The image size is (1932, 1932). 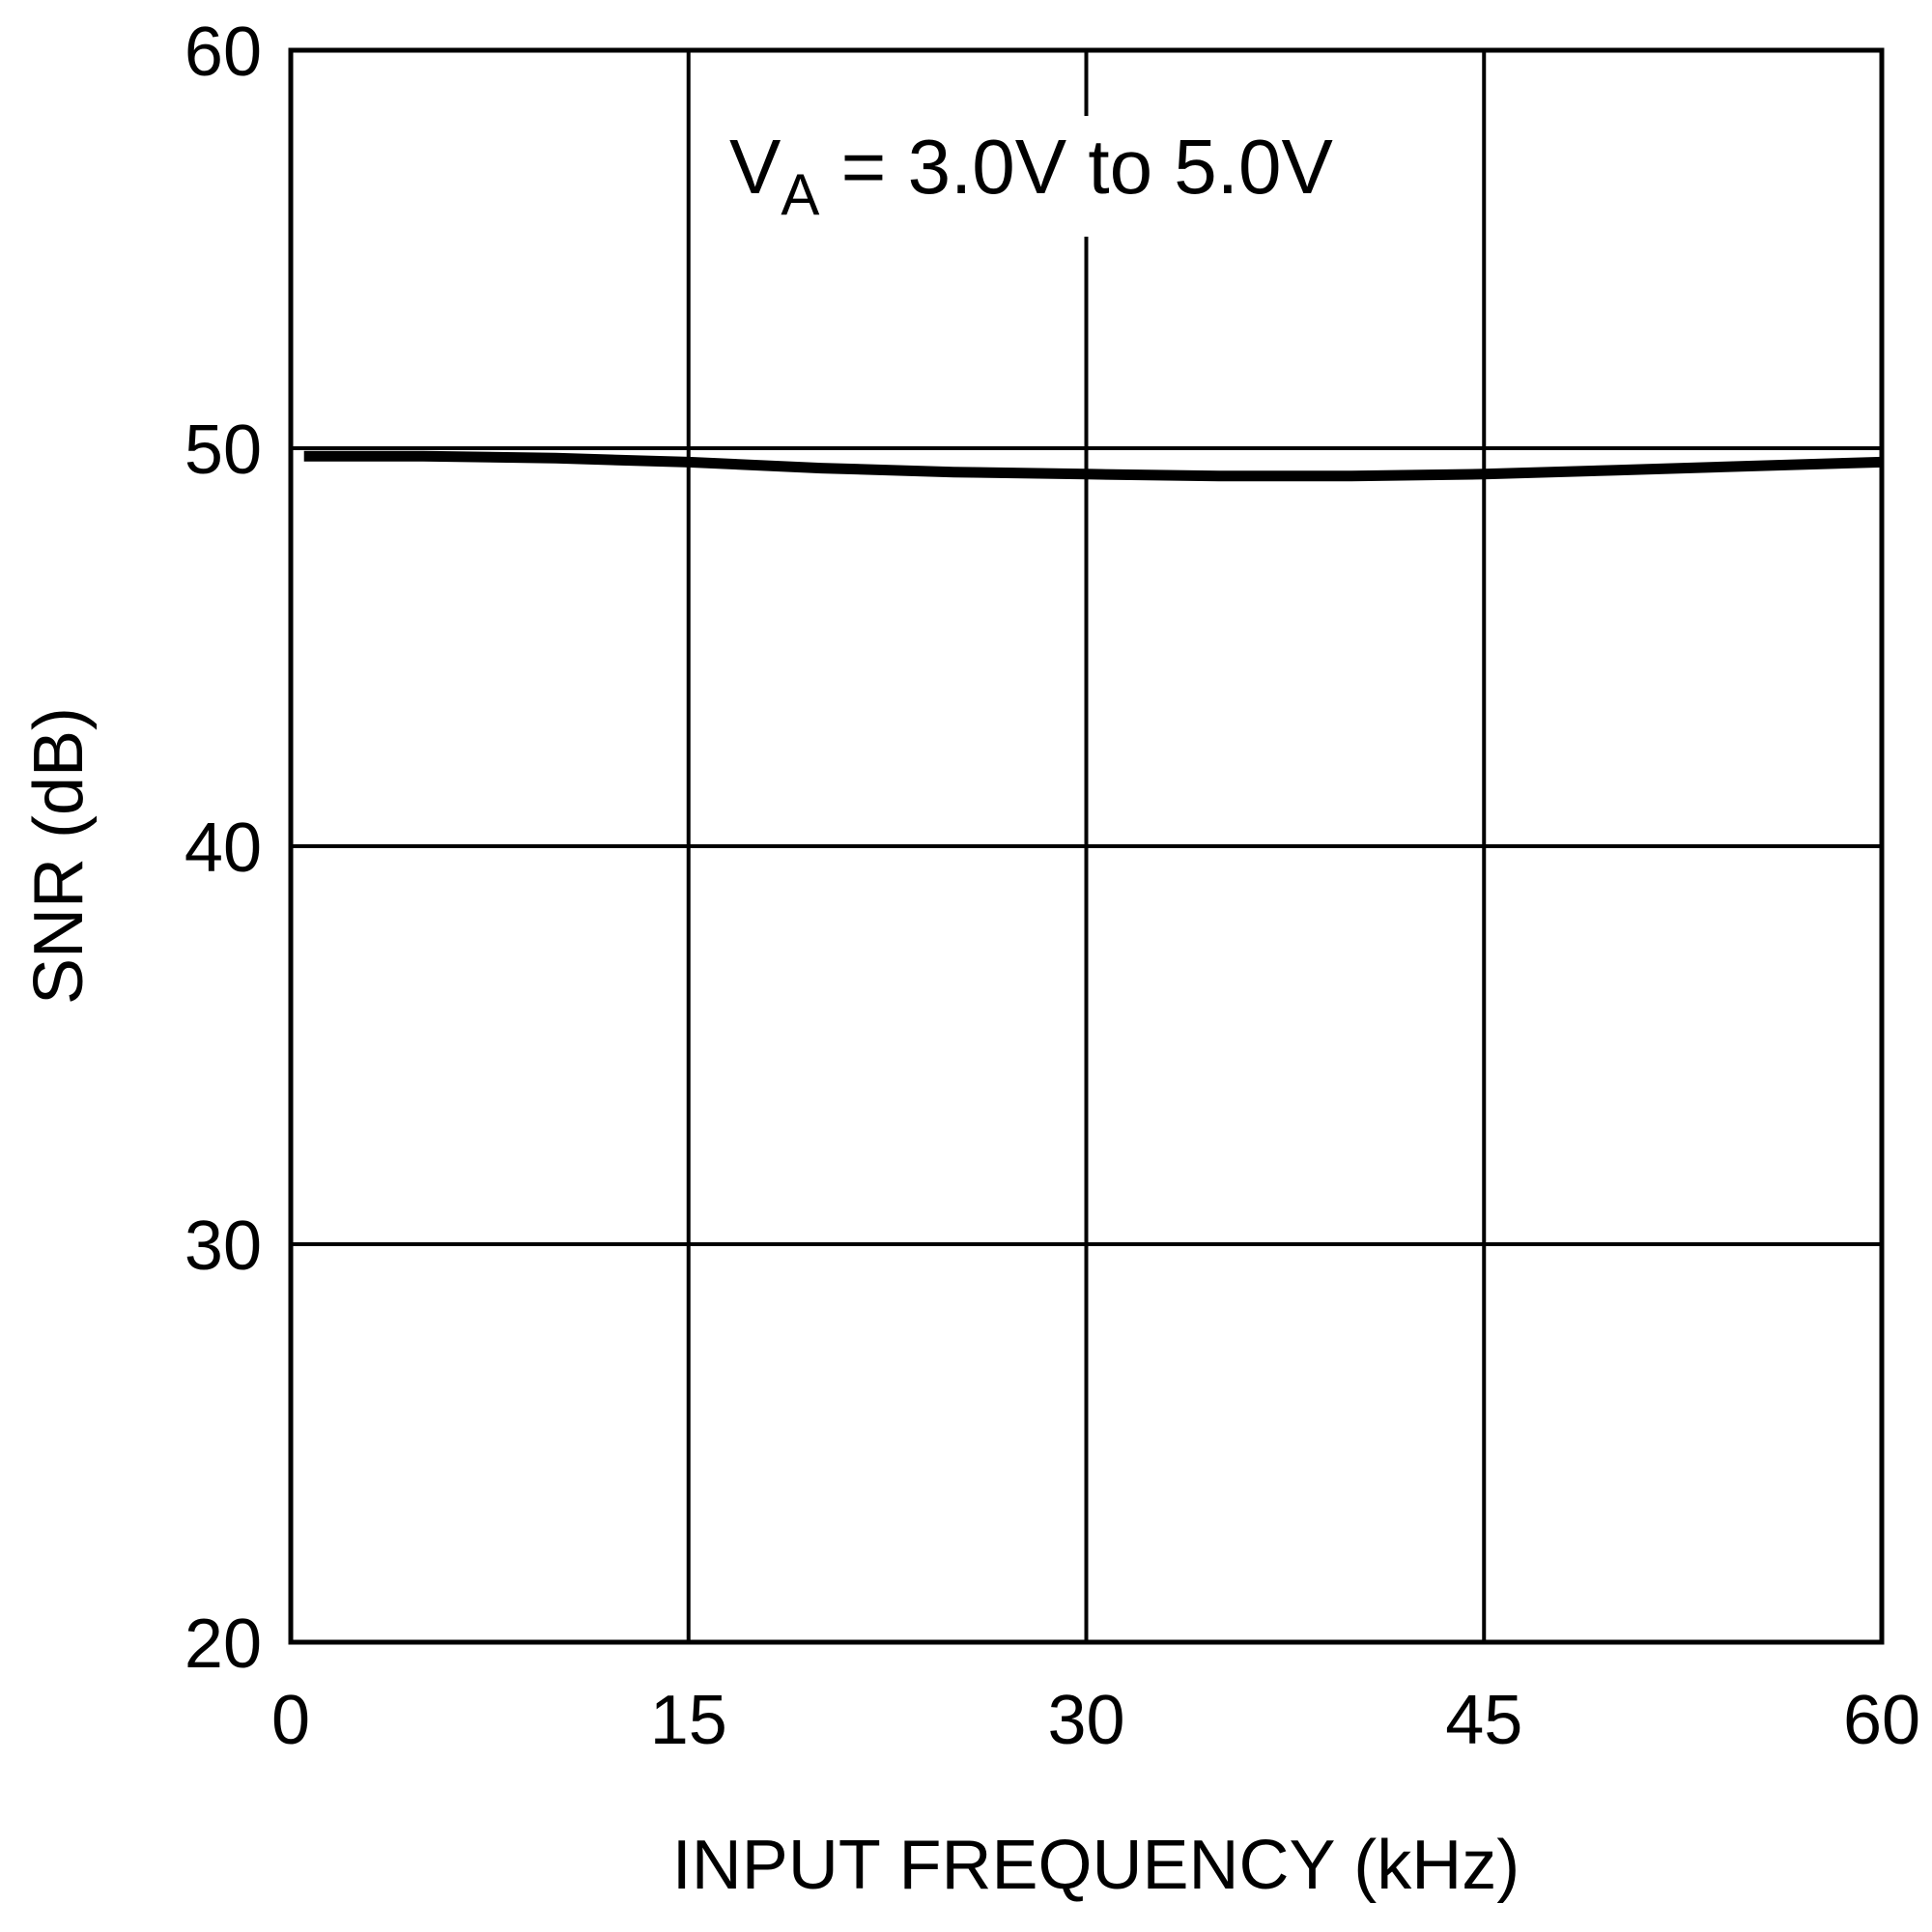 What do you see at coordinates (800, 194) in the screenshot?
I see `annotation-subscript: A` at bounding box center [800, 194].